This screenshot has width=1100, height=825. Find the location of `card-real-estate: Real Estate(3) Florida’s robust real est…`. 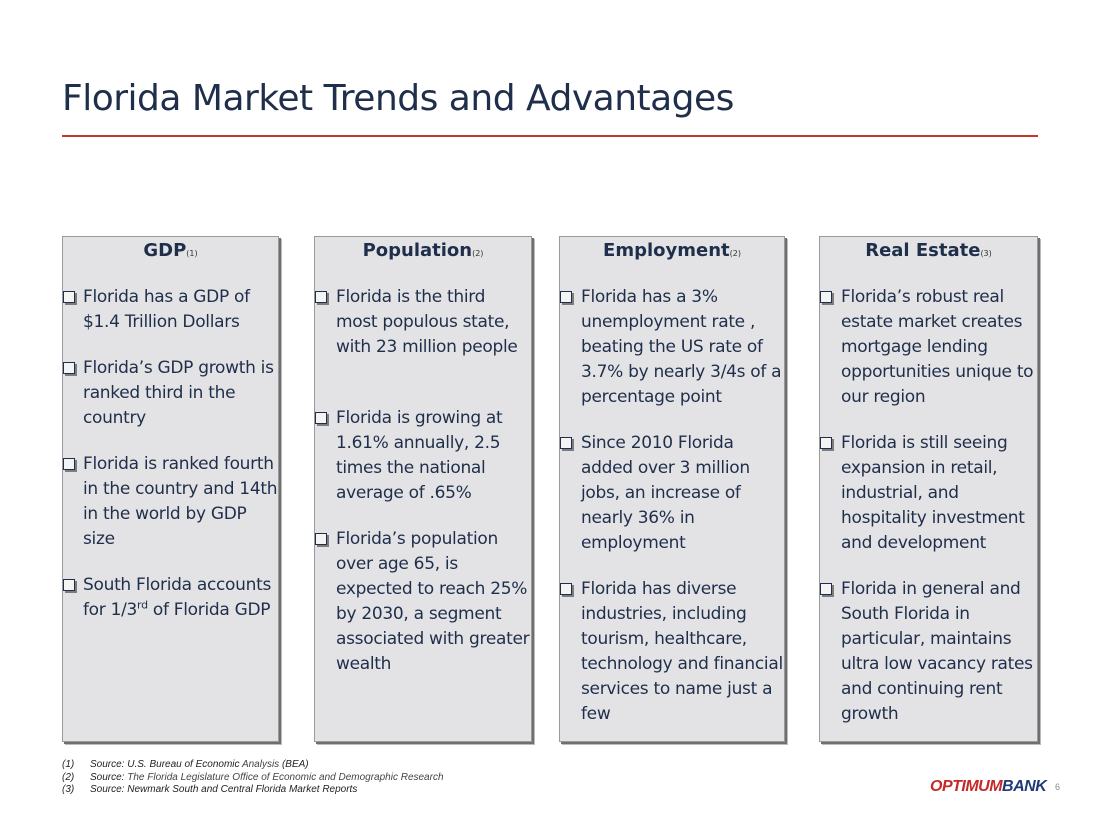

card-real-estate: Real Estate(3) Florida’s robust real est… is located at coordinates (928, 489).